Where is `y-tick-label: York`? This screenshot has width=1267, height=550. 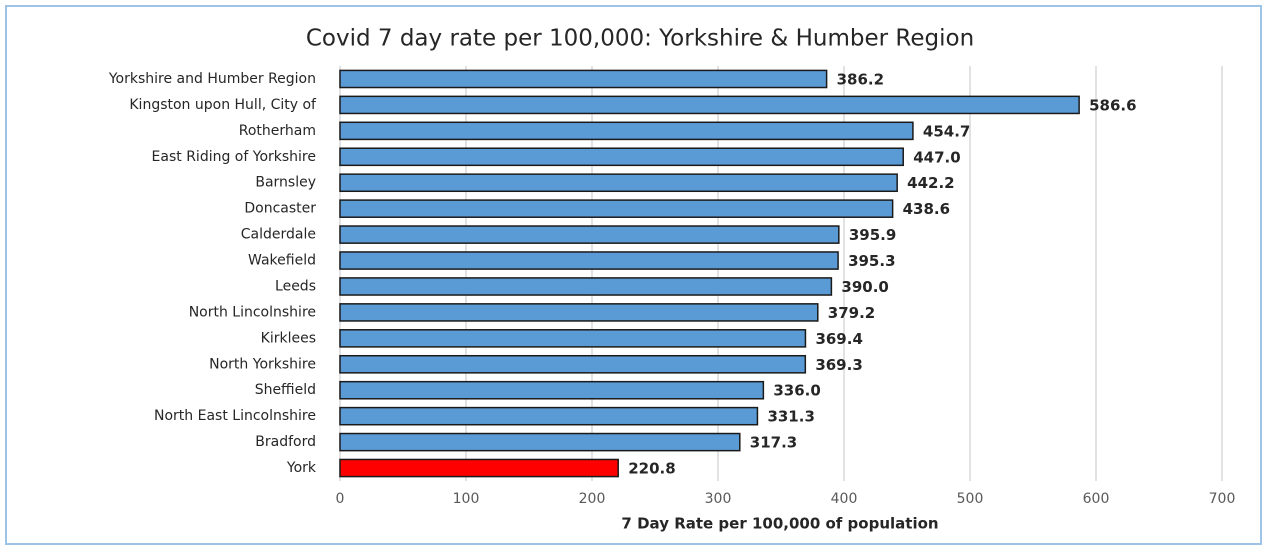 y-tick-label: York is located at coordinates (301, 468).